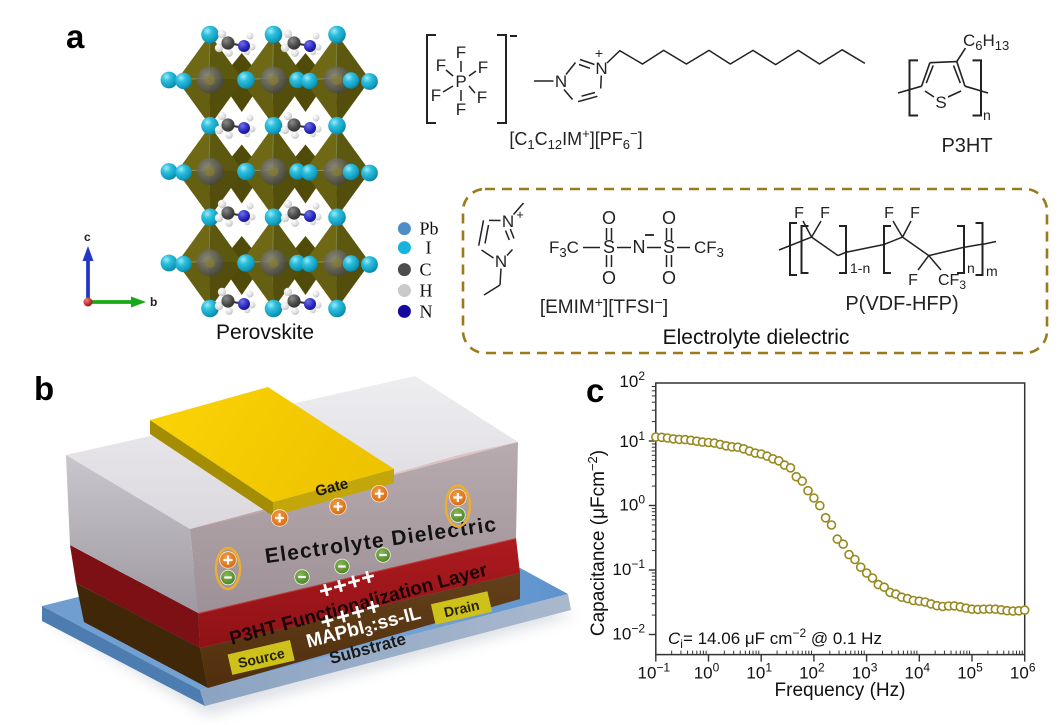 Image resolution: width=1059 pixels, height=725 pixels. What do you see at coordinates (461, 609) in the screenshot?
I see `svg-text: Drain` at bounding box center [461, 609].